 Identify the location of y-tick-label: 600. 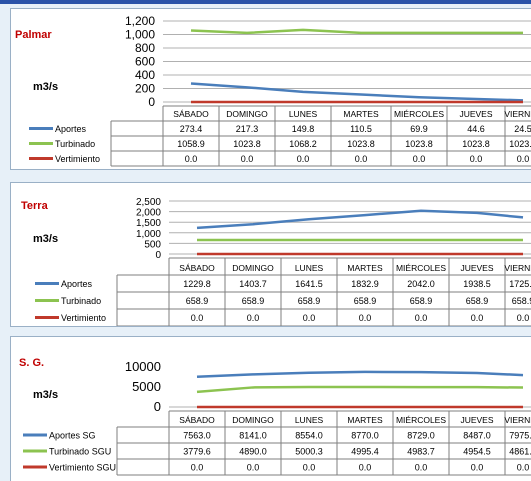
(145, 62).